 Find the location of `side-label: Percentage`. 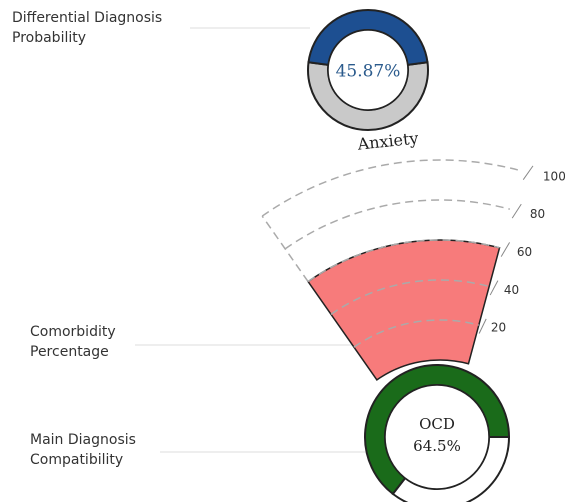

side-label: Percentage is located at coordinates (69, 352).